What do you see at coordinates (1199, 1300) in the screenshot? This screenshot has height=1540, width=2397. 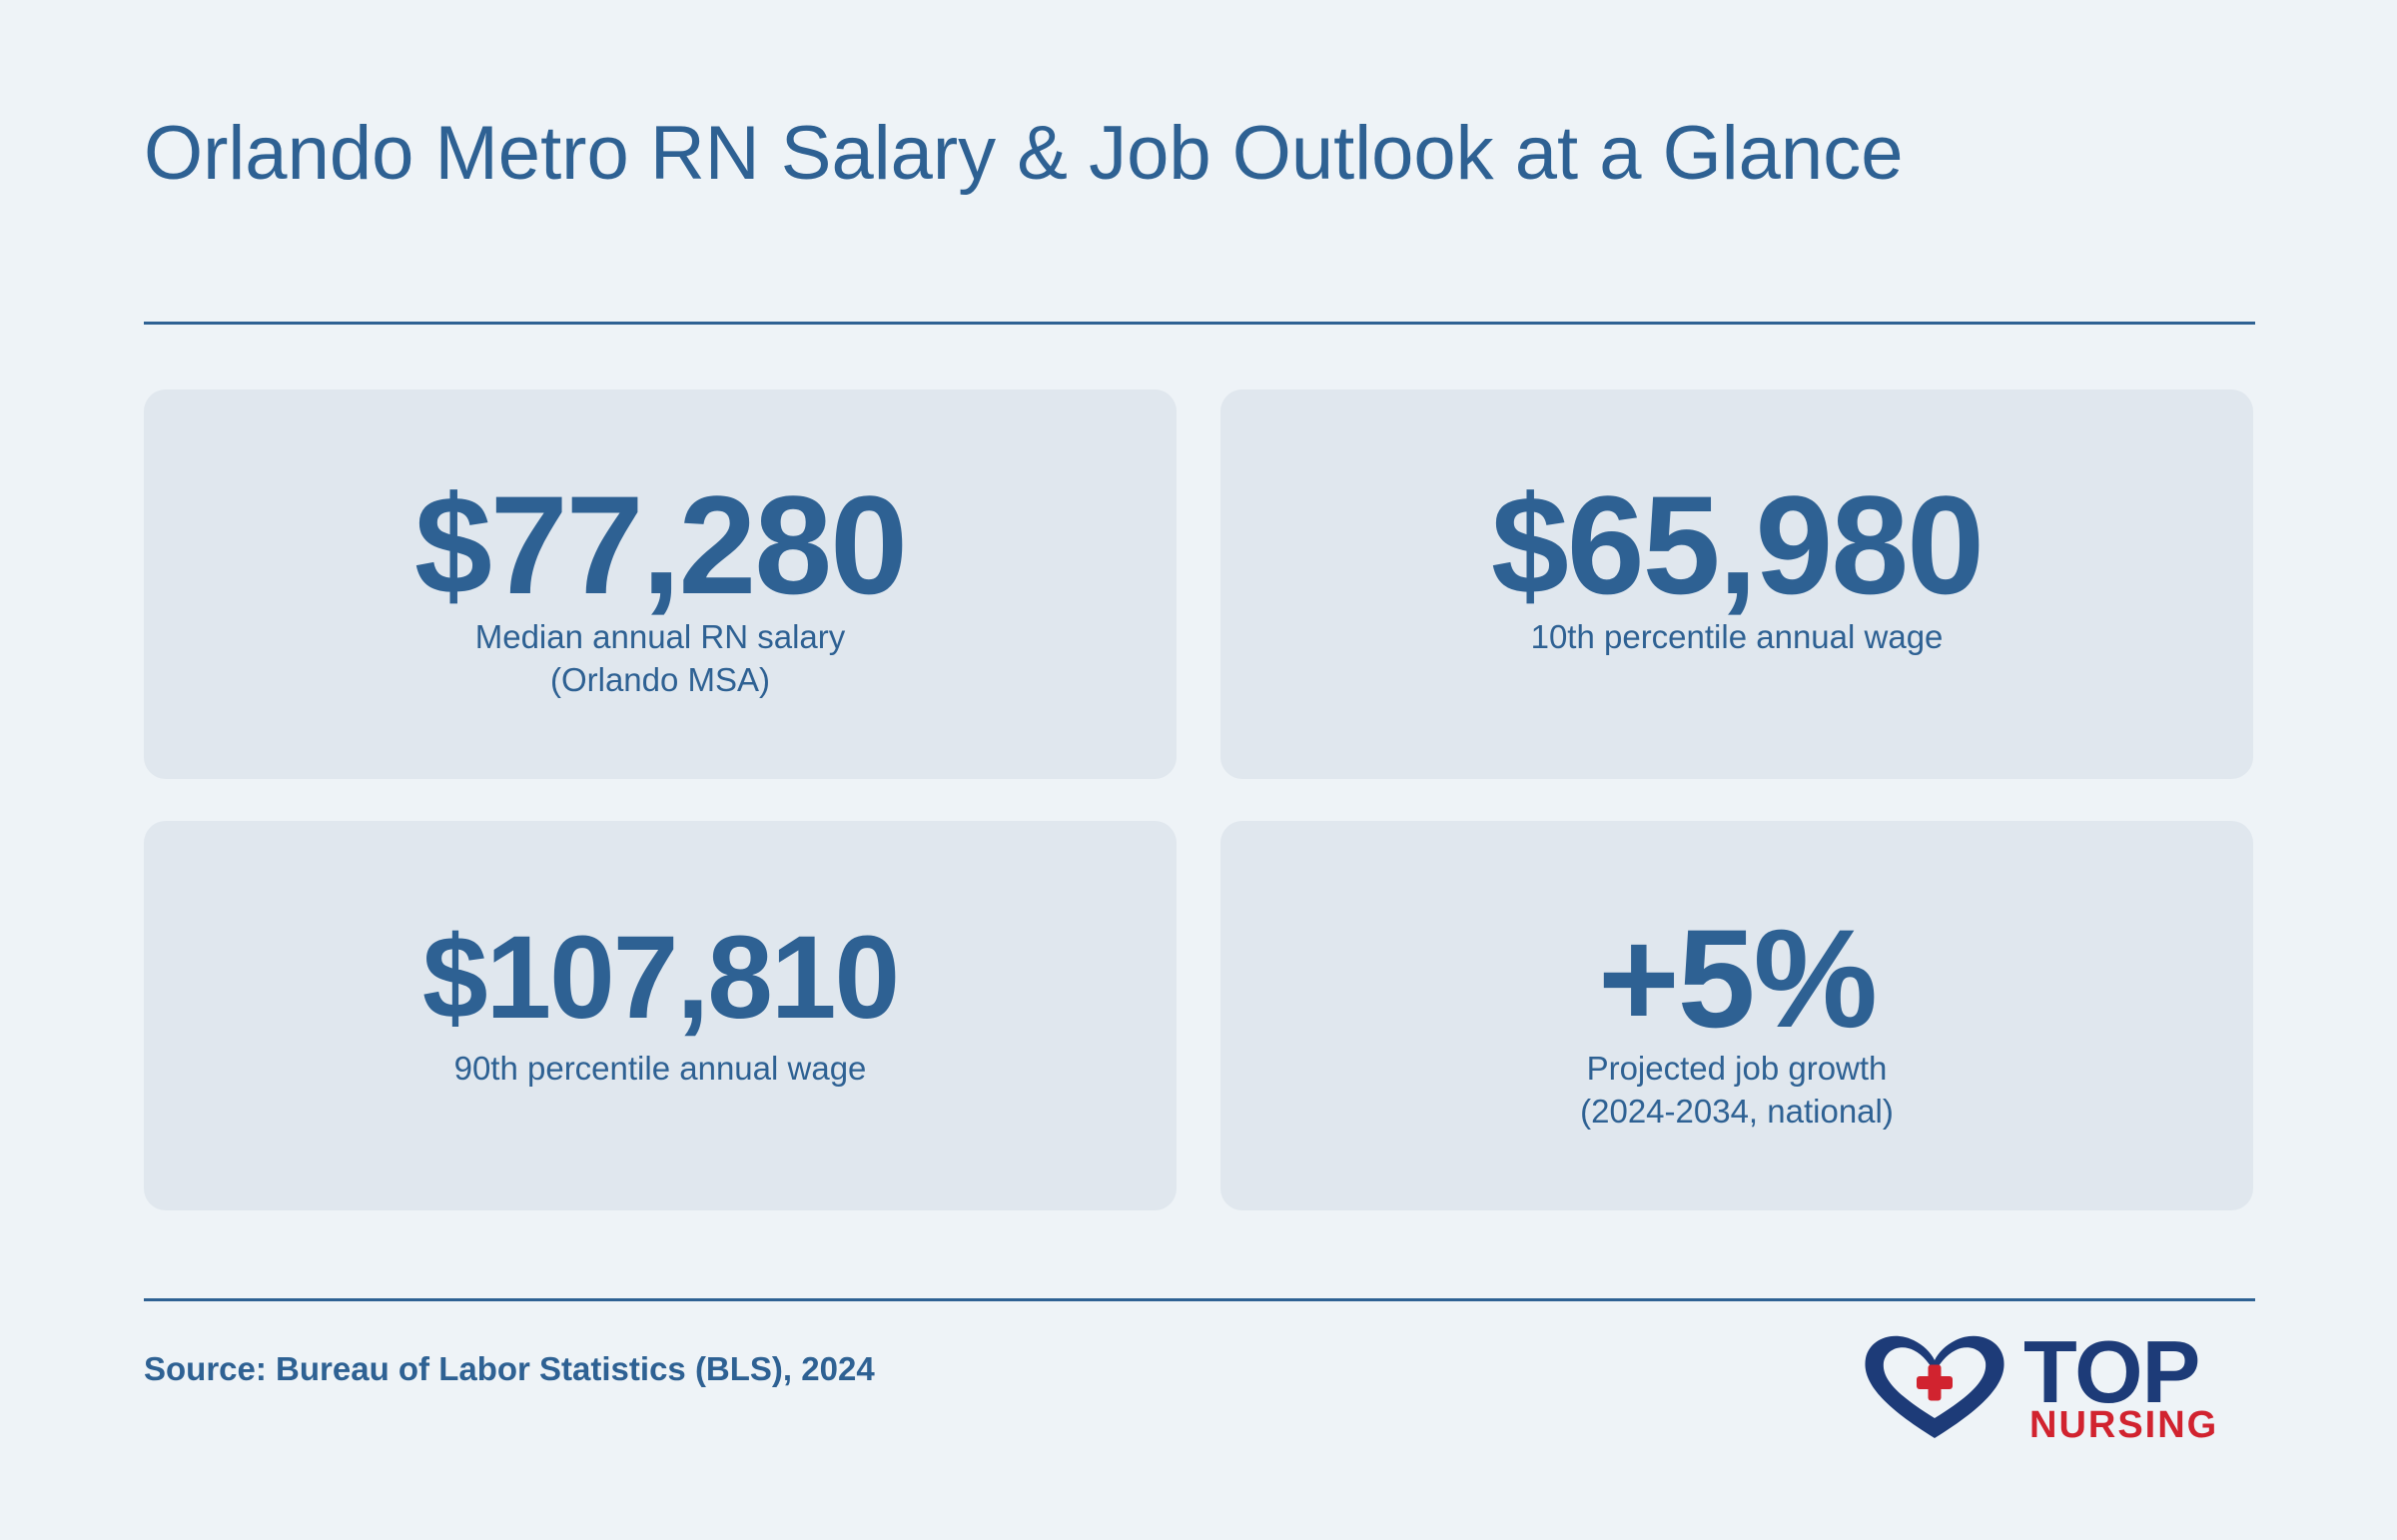 I see `bottom-divider` at bounding box center [1199, 1300].